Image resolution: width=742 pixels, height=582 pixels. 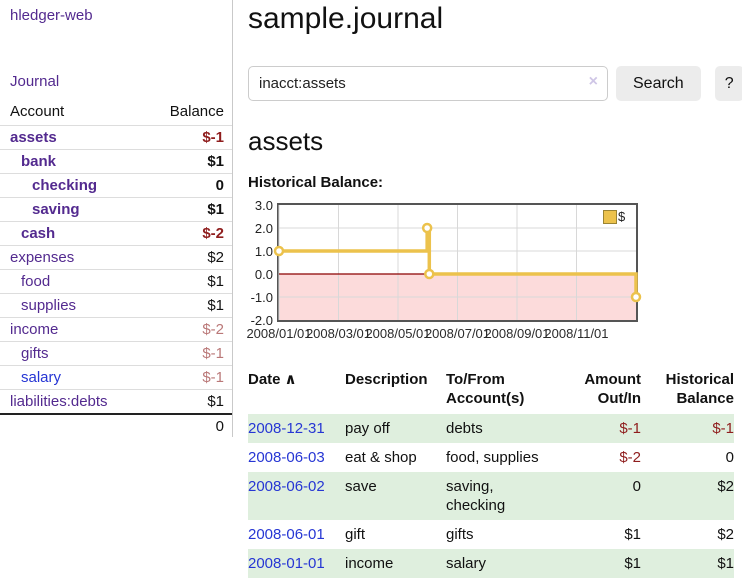 I want to click on chart-svg, so click(x=457, y=262).